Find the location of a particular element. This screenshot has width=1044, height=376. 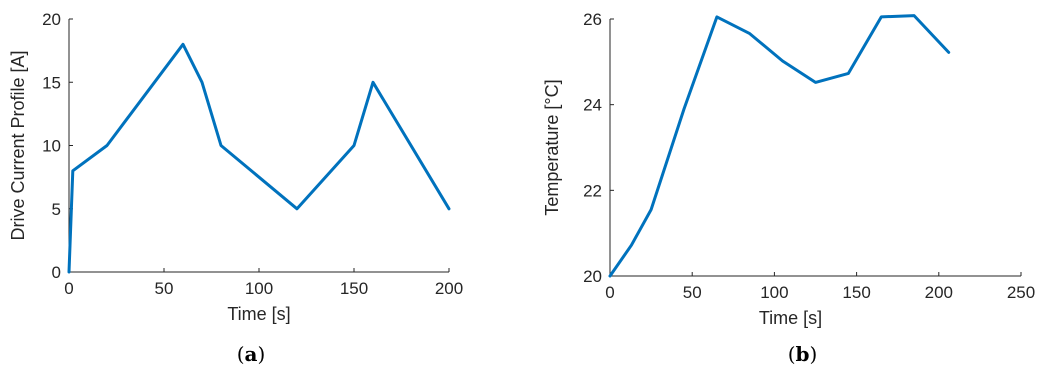

y-tick-label: 24 is located at coordinates (592, 105).